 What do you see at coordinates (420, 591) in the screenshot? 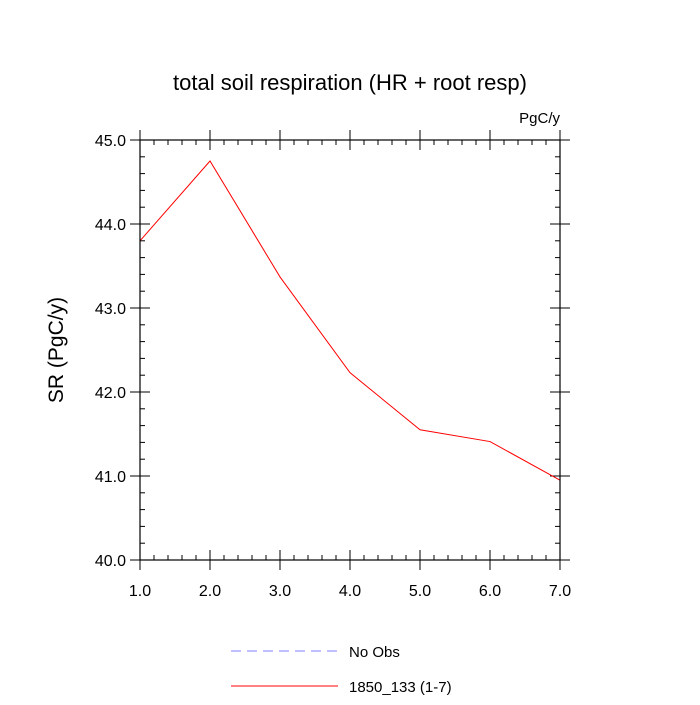
I see `x-tick-label: 5.0` at bounding box center [420, 591].